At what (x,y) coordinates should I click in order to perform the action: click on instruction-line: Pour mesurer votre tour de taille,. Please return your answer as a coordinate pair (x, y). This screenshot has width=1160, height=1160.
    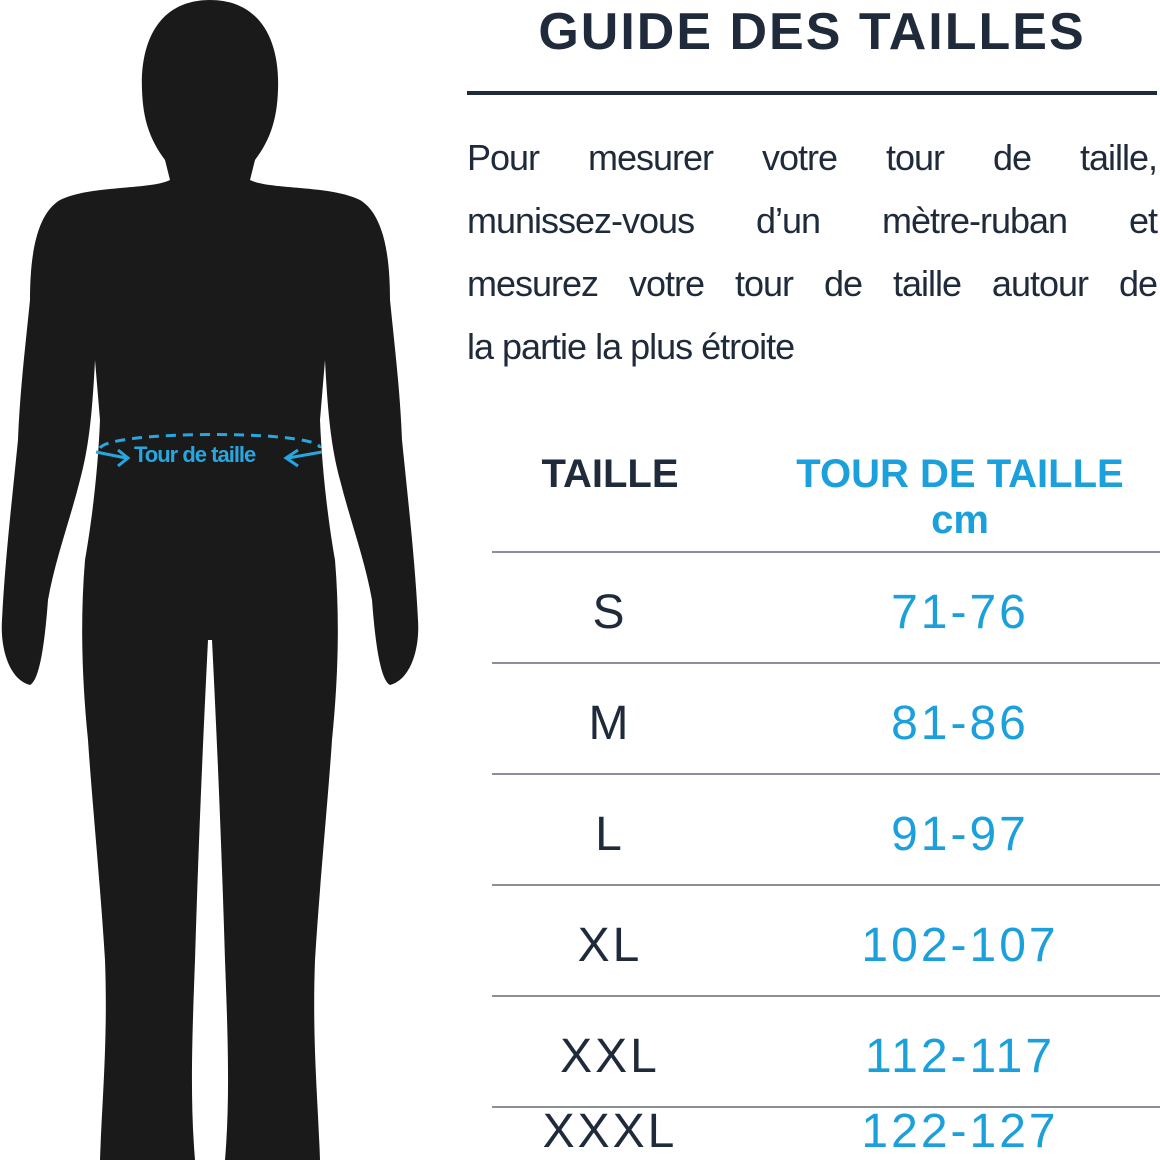
    Looking at the image, I should click on (812, 157).